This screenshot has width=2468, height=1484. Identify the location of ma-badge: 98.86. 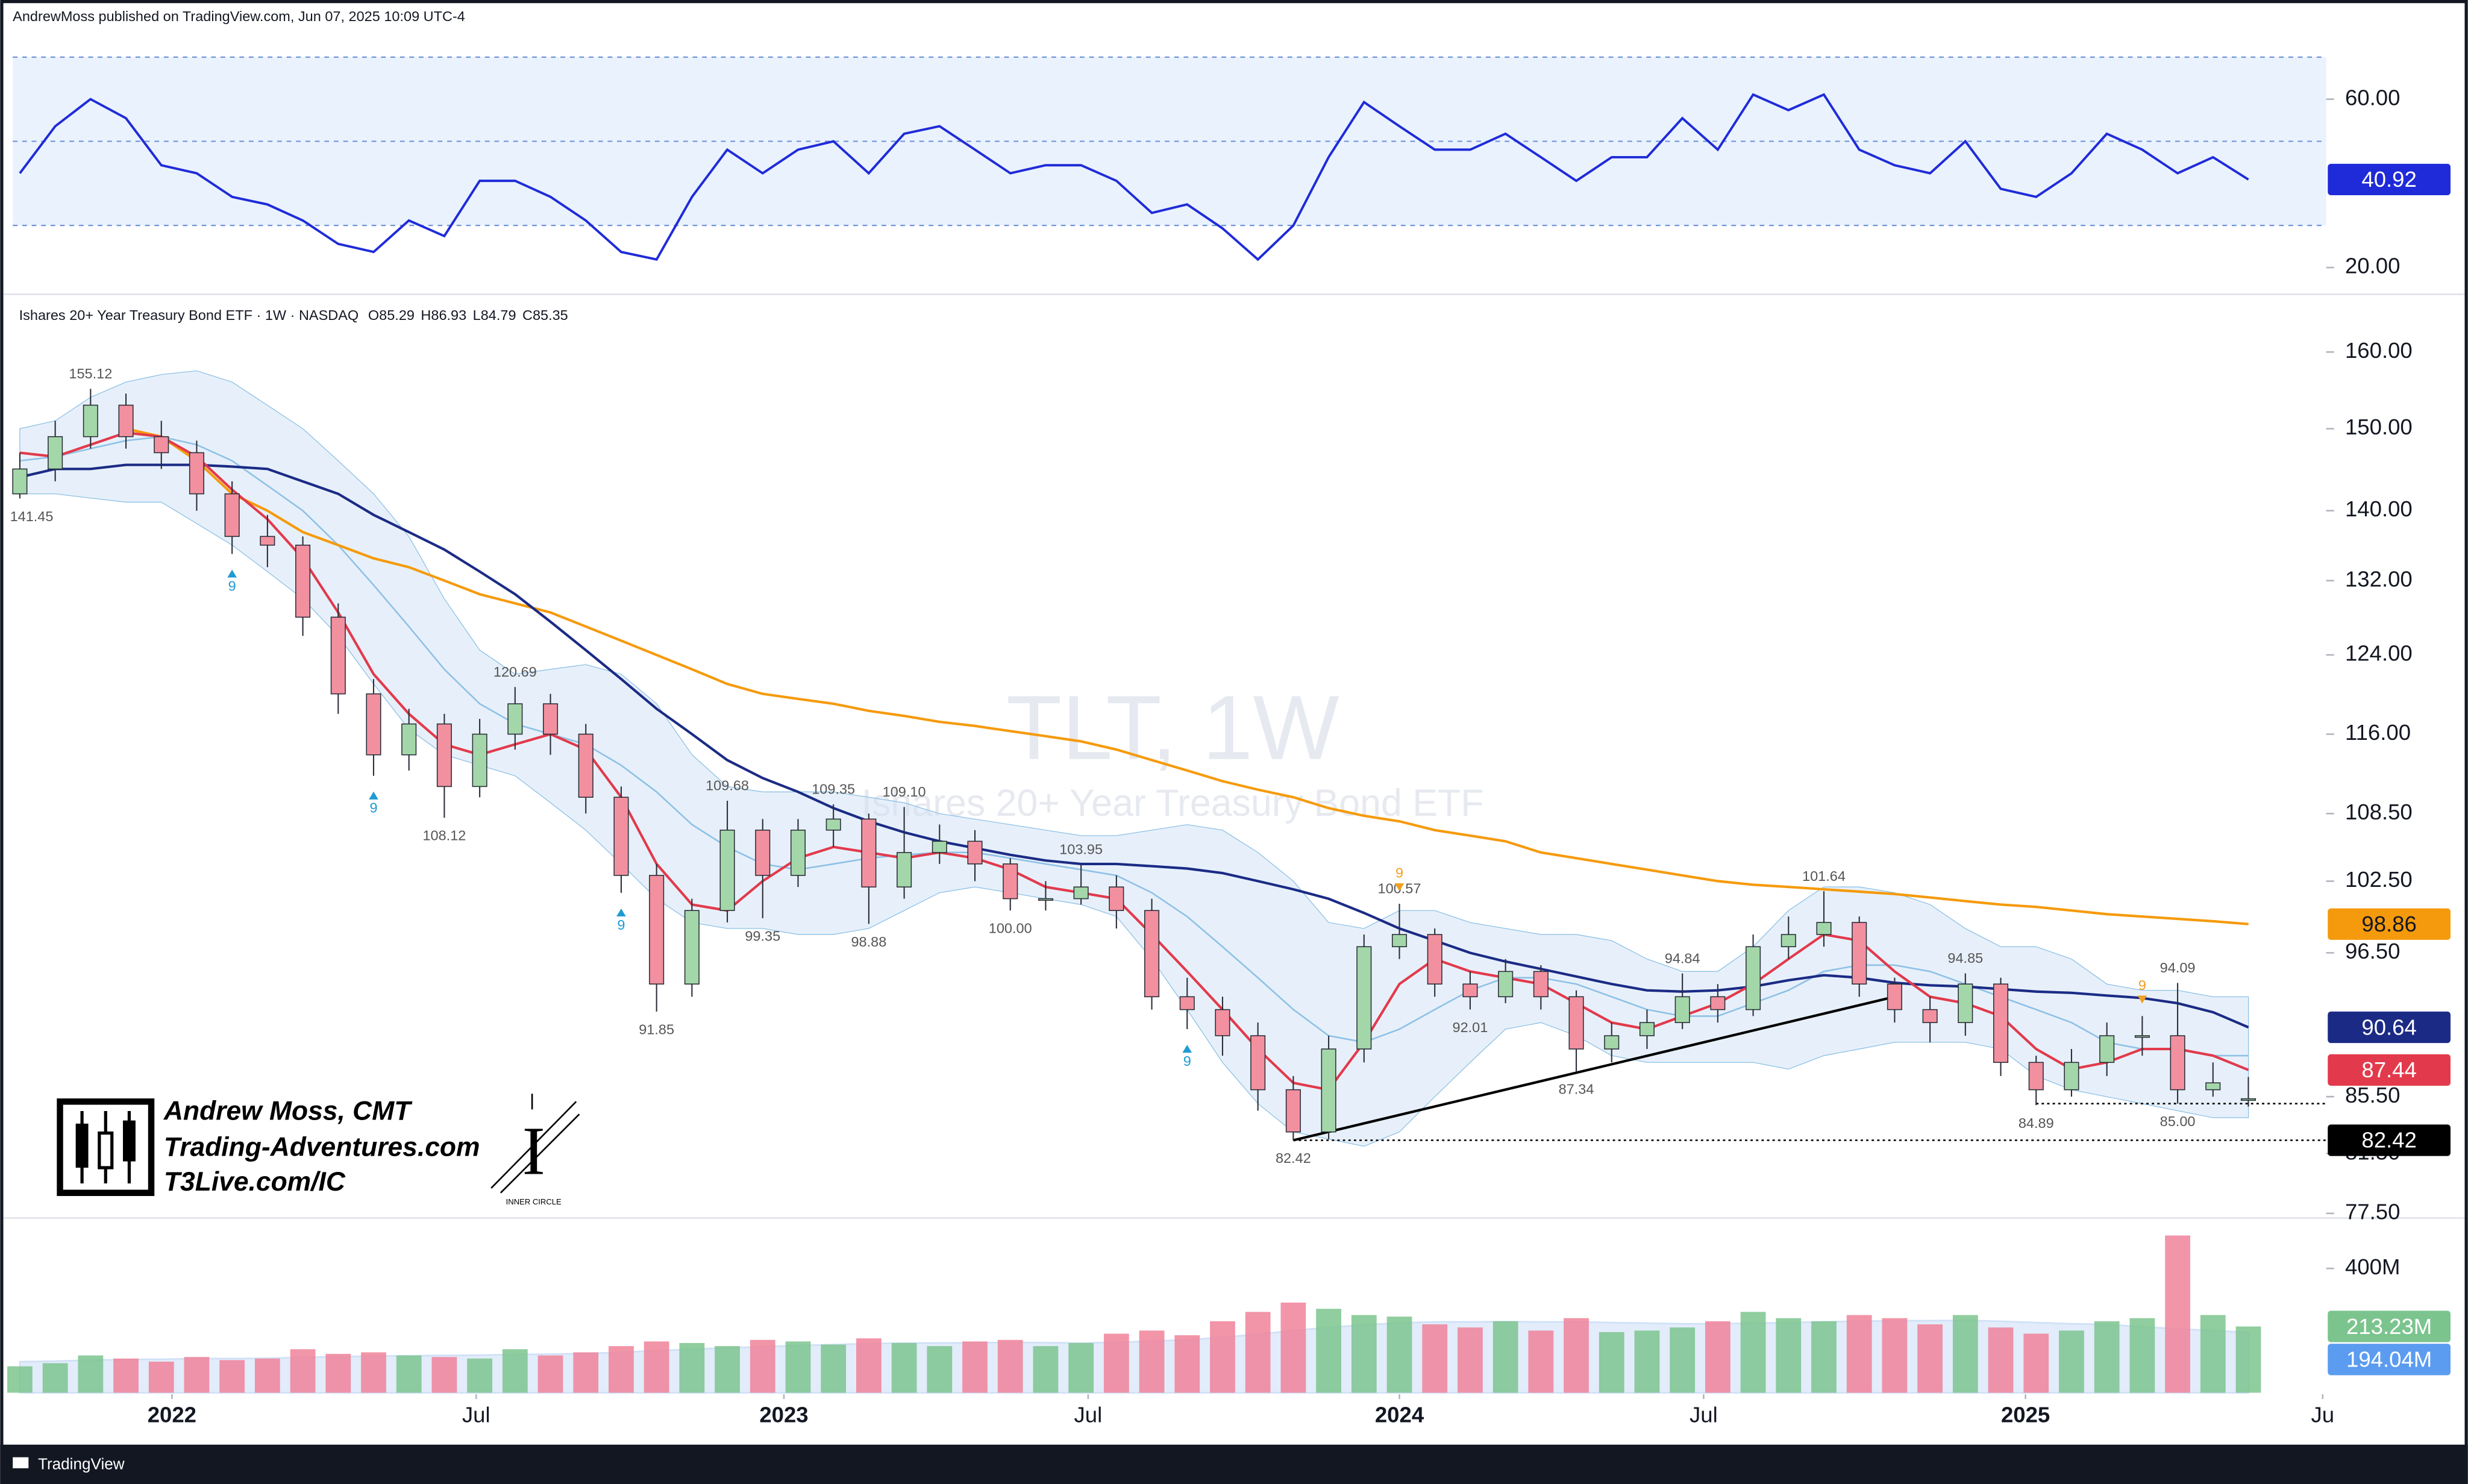
(2388, 924).